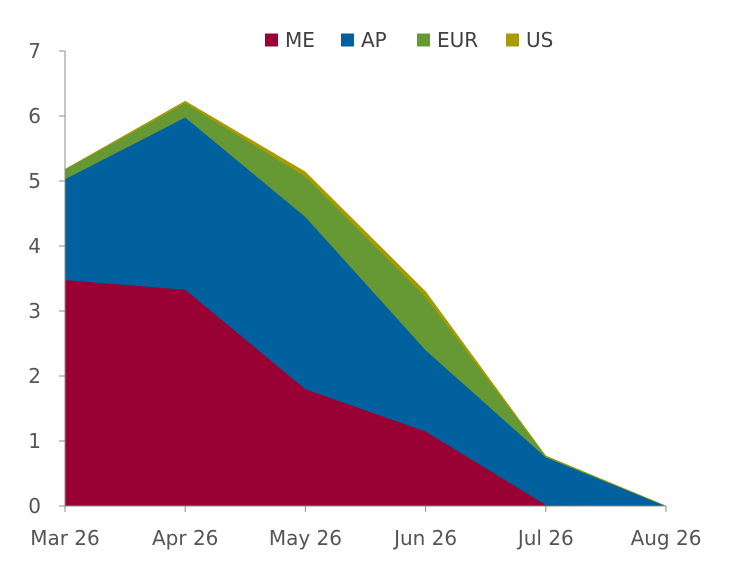 Image resolution: width=731 pixels, height=575 pixels. What do you see at coordinates (34, 181) in the screenshot?
I see `y-tick-label: 5` at bounding box center [34, 181].